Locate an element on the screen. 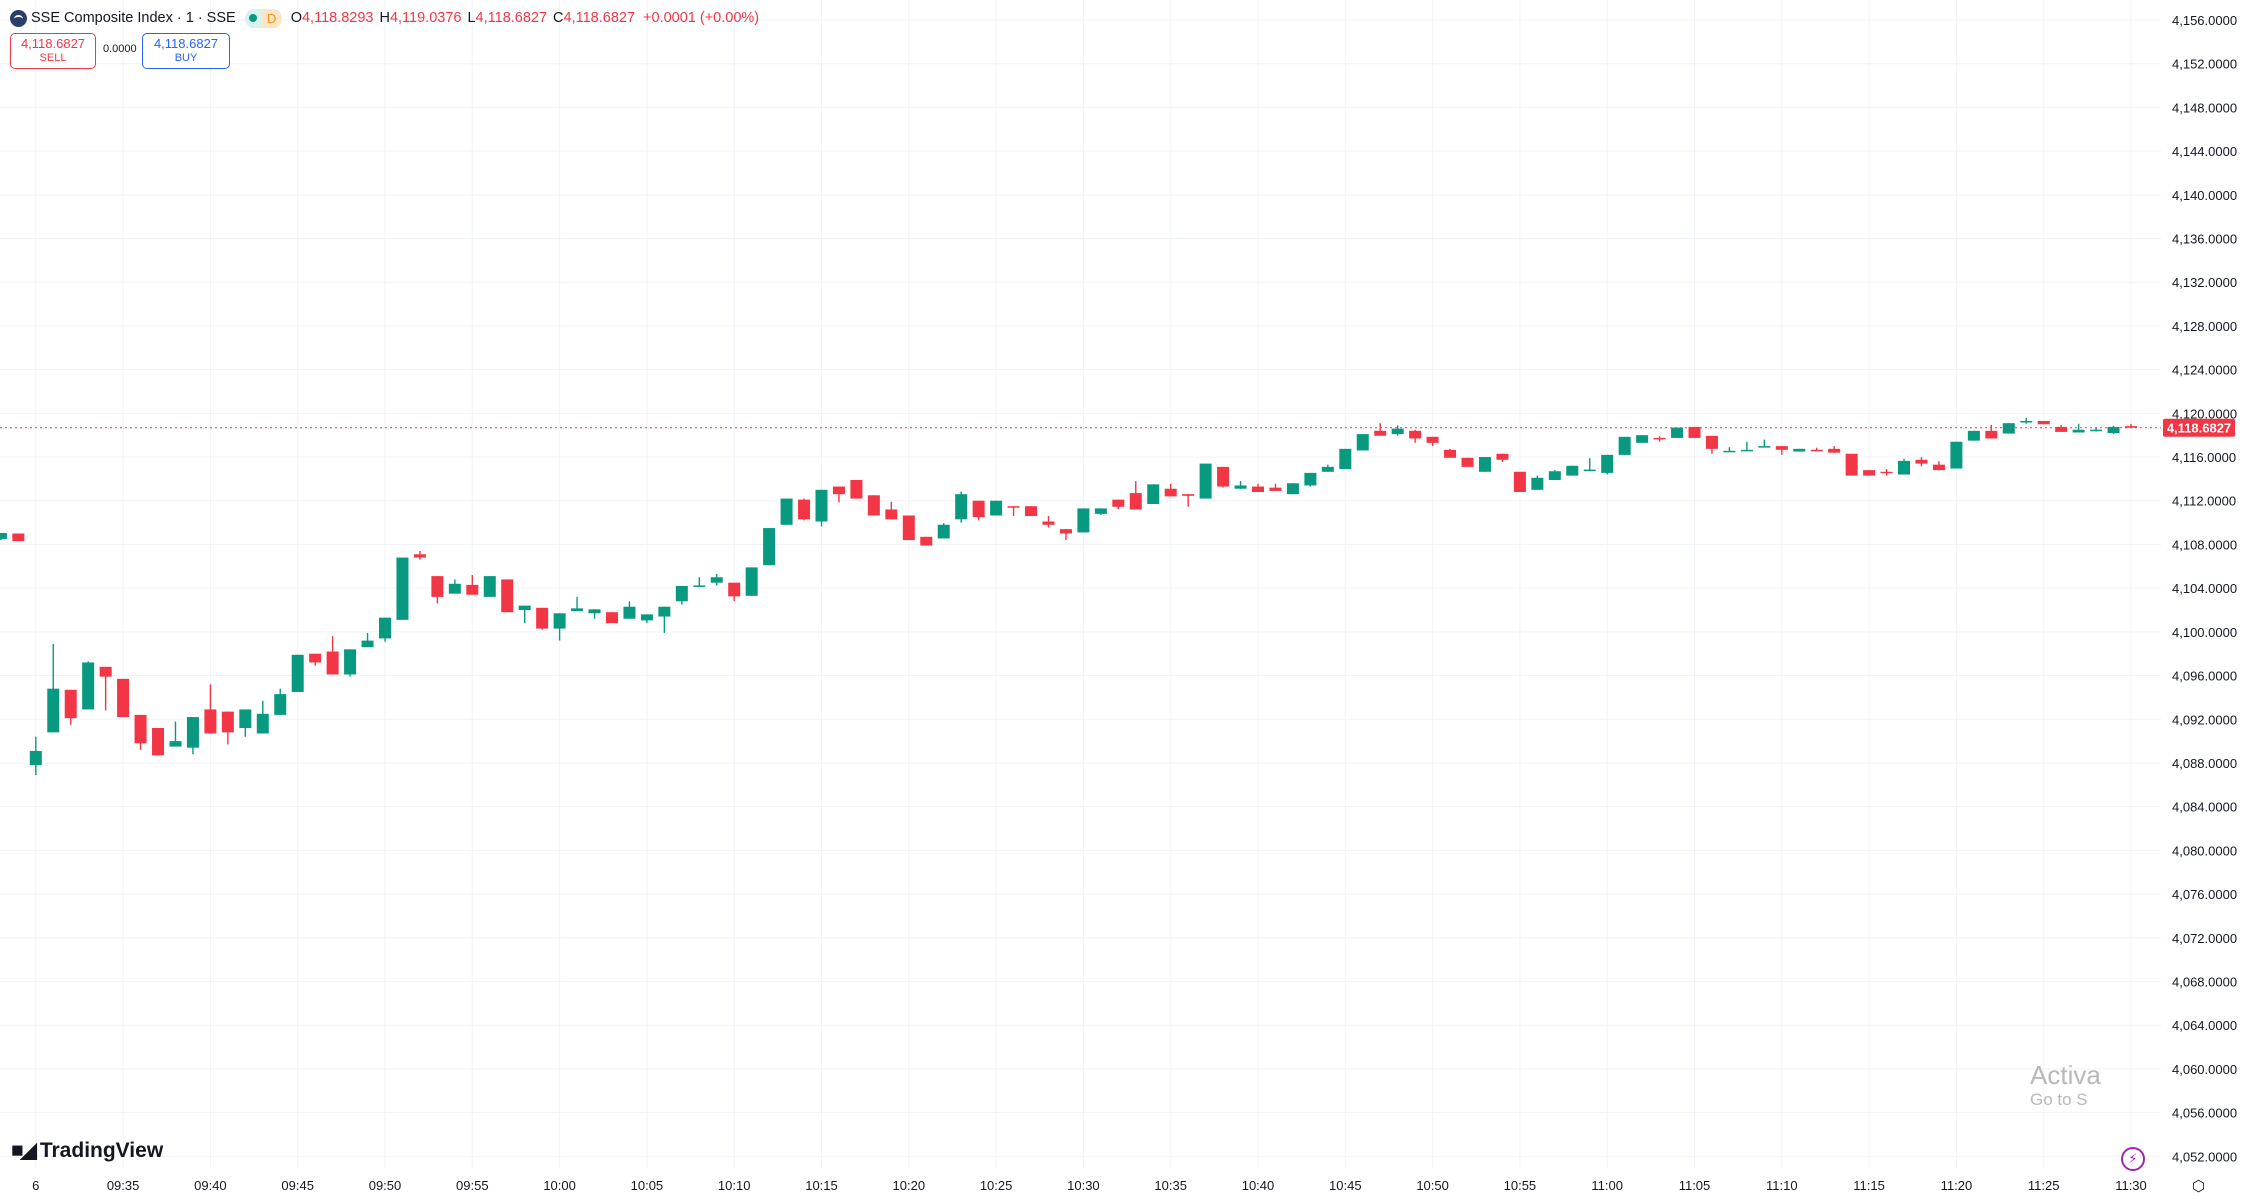 The image size is (2244, 1199). time-axis-label: 10:20 is located at coordinates (909, 1185).